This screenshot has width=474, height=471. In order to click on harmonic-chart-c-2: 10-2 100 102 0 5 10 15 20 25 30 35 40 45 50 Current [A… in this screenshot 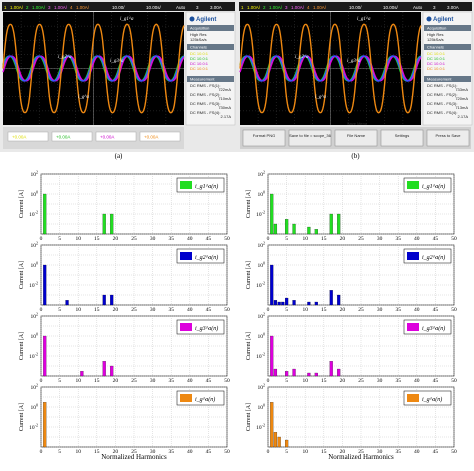, I will do `click(124, 277)`.